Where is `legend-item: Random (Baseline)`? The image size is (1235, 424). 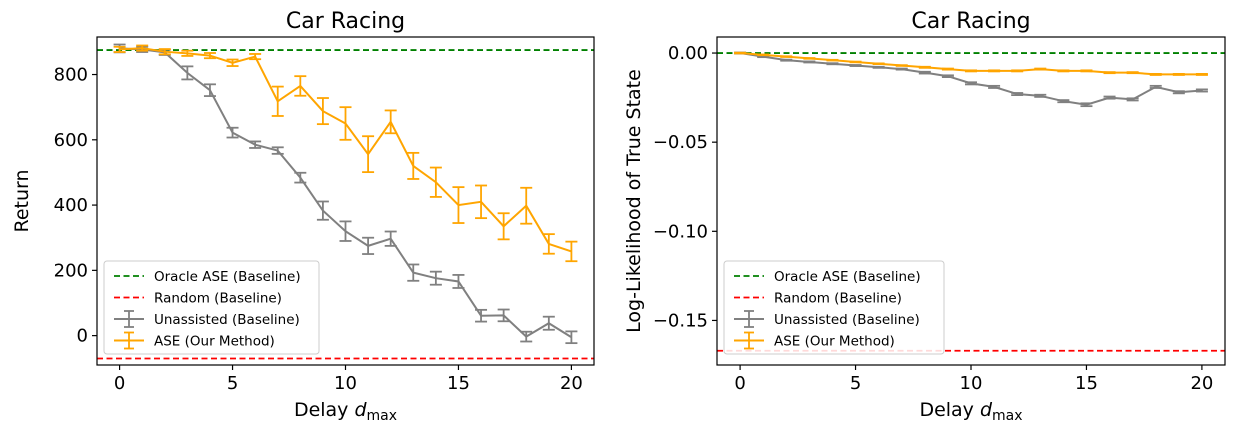 legend-item: Random (Baseline) is located at coordinates (818, 299).